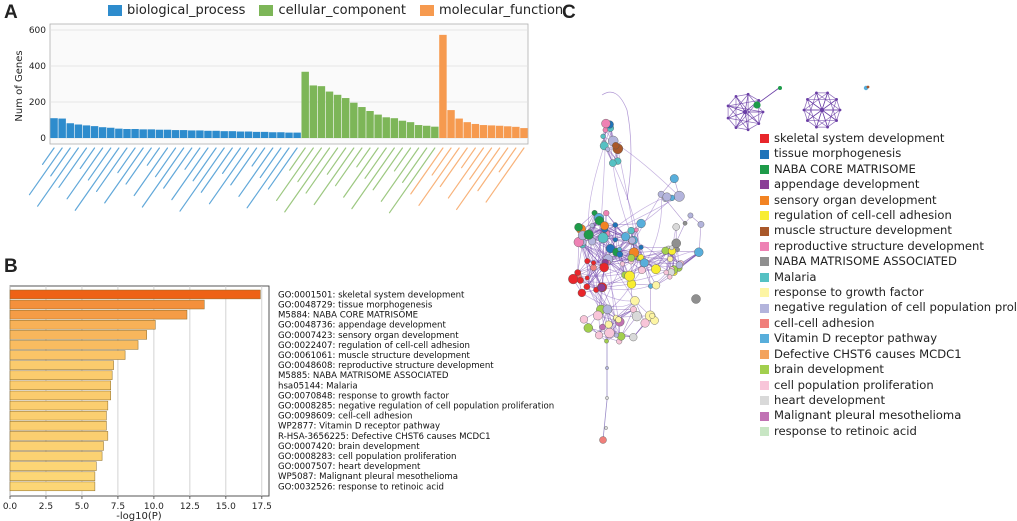 The height and width of the screenshot is (521, 1017). Describe the element at coordinates (854, 384) in the screenshot. I see `legend-label: cell population proliferation` at that location.